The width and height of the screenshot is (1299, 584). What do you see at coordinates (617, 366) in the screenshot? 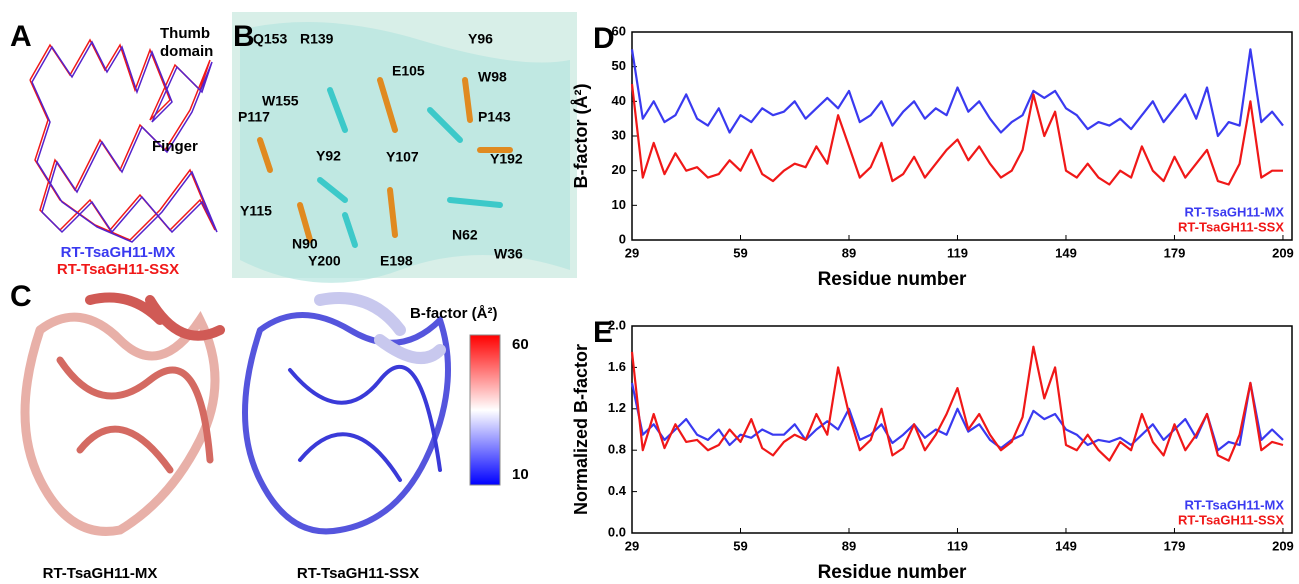
I see `y-tick-label: 1.6` at bounding box center [617, 366].